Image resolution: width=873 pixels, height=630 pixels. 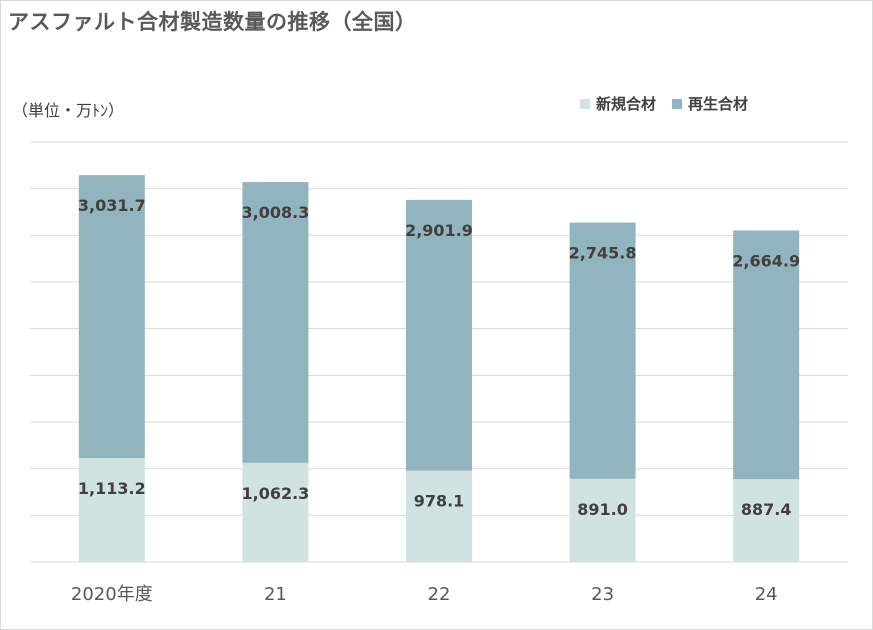 What do you see at coordinates (766, 594) in the screenshot?
I see `x-tick-label: 24` at bounding box center [766, 594].